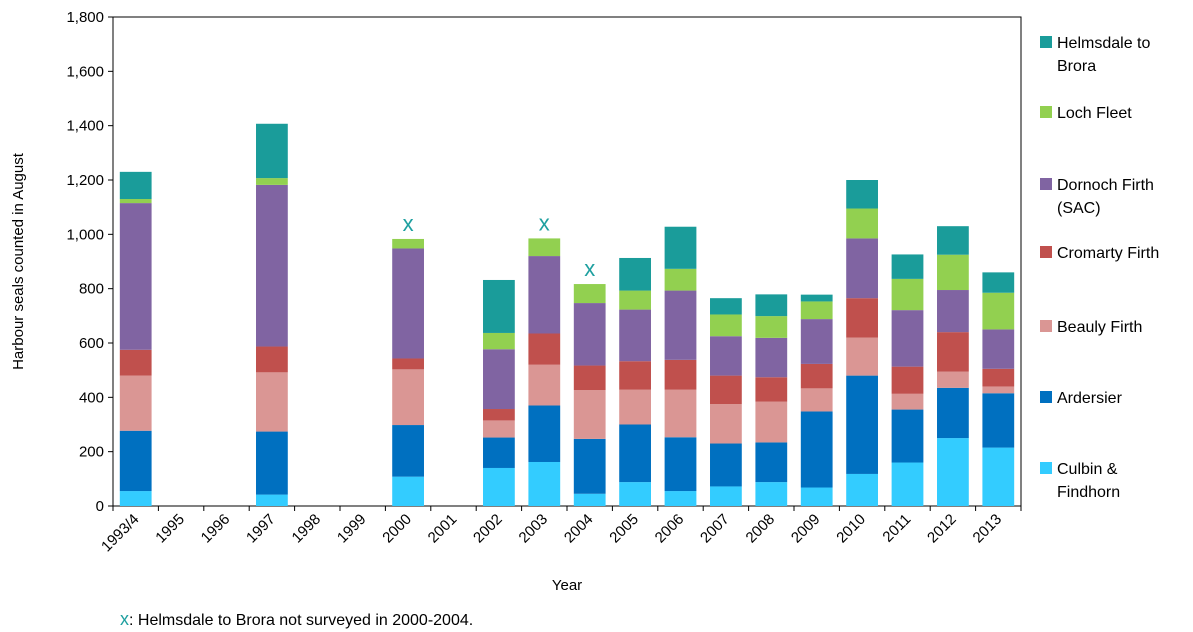  I want to click on legend-label: Helmsdale to, so click(1103, 43).